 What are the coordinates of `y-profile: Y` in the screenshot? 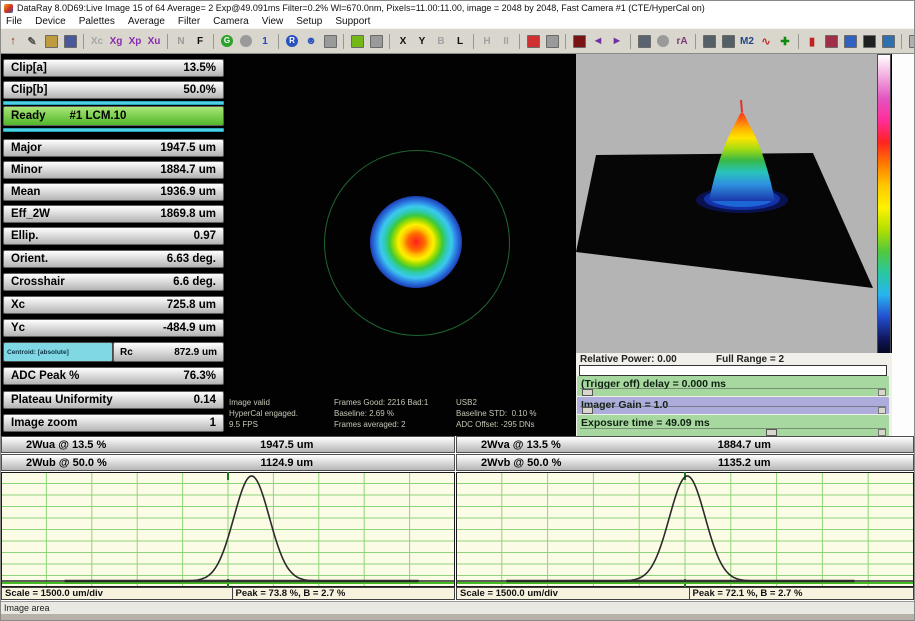 It's located at (422, 41).